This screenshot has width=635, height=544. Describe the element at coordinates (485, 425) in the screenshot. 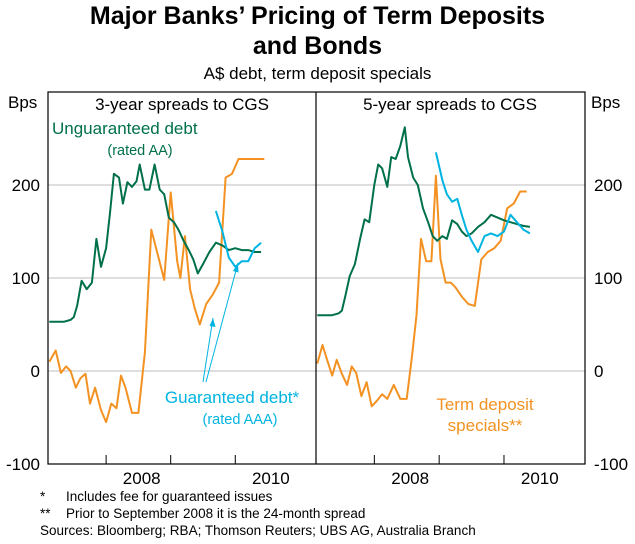

I see `deposit-label-line-2: specials**` at that location.